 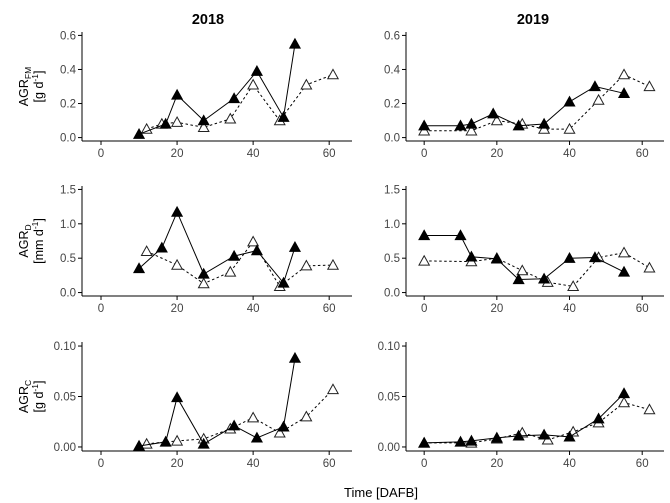 What do you see at coordinates (65, 398) in the screenshot?
I see `y-tick-label: 0.05` at bounding box center [65, 398].